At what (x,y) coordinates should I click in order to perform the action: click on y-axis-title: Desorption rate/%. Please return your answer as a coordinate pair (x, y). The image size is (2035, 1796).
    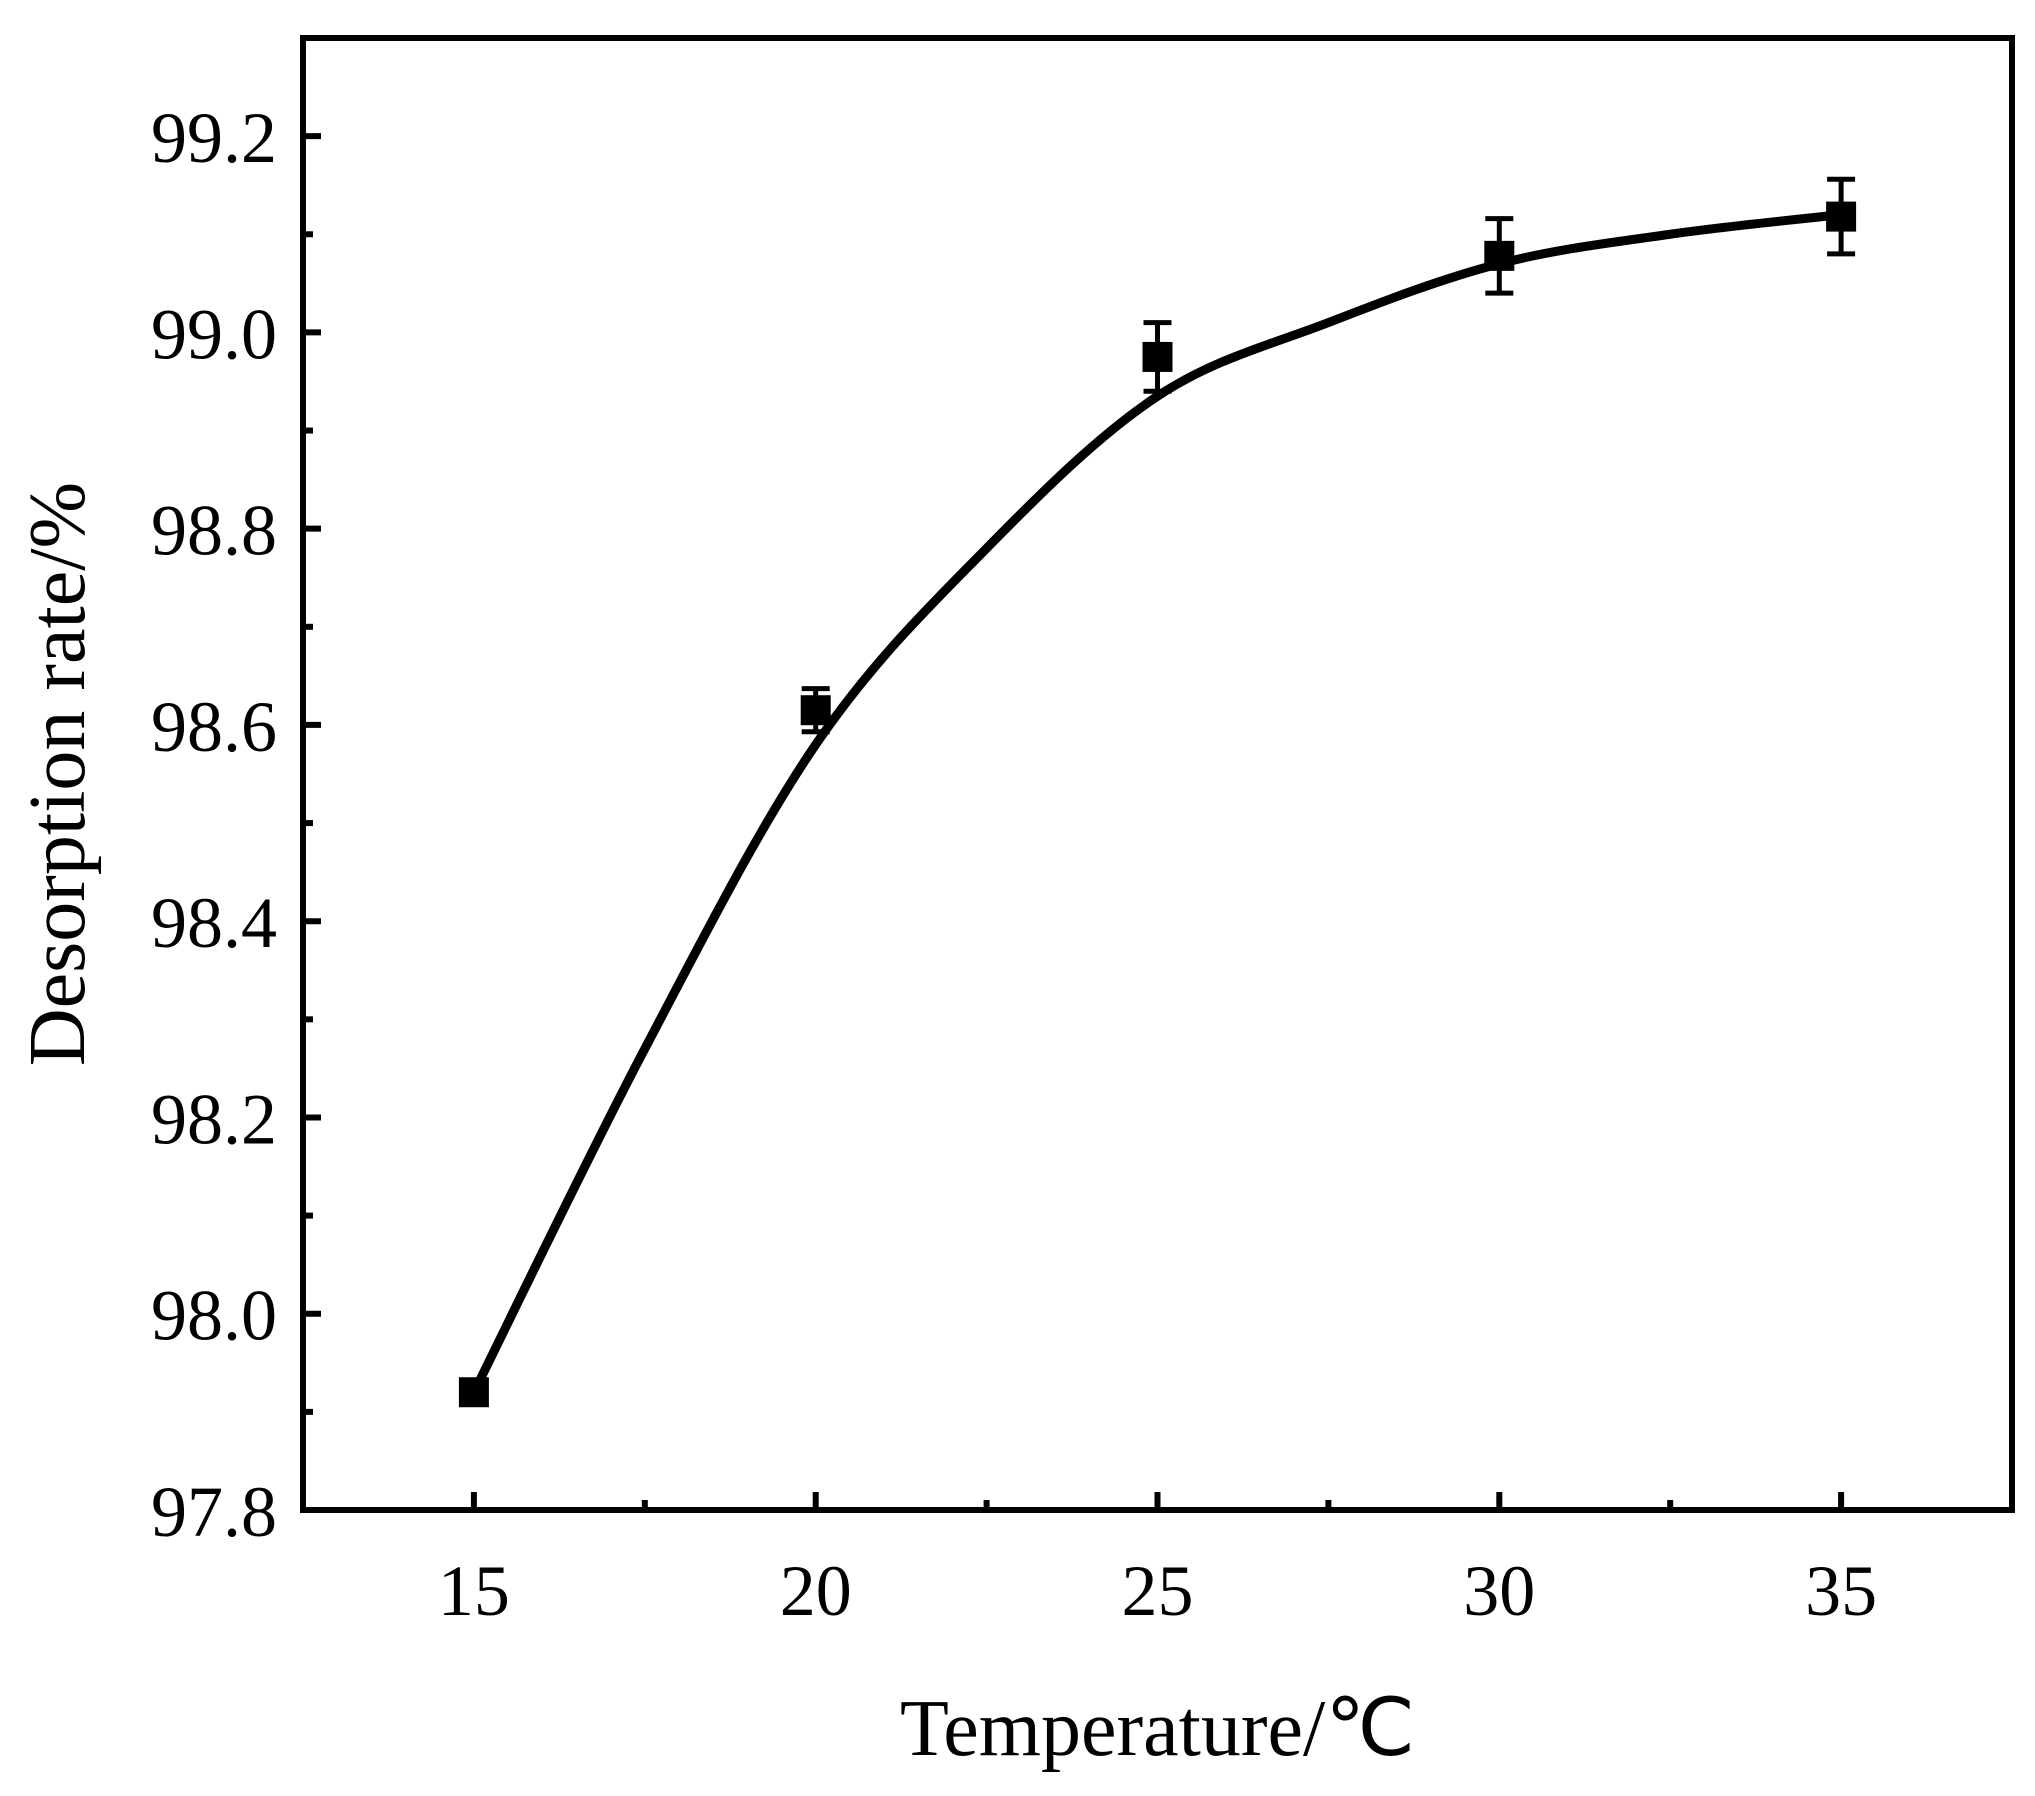
    Looking at the image, I should click on (58, 774).